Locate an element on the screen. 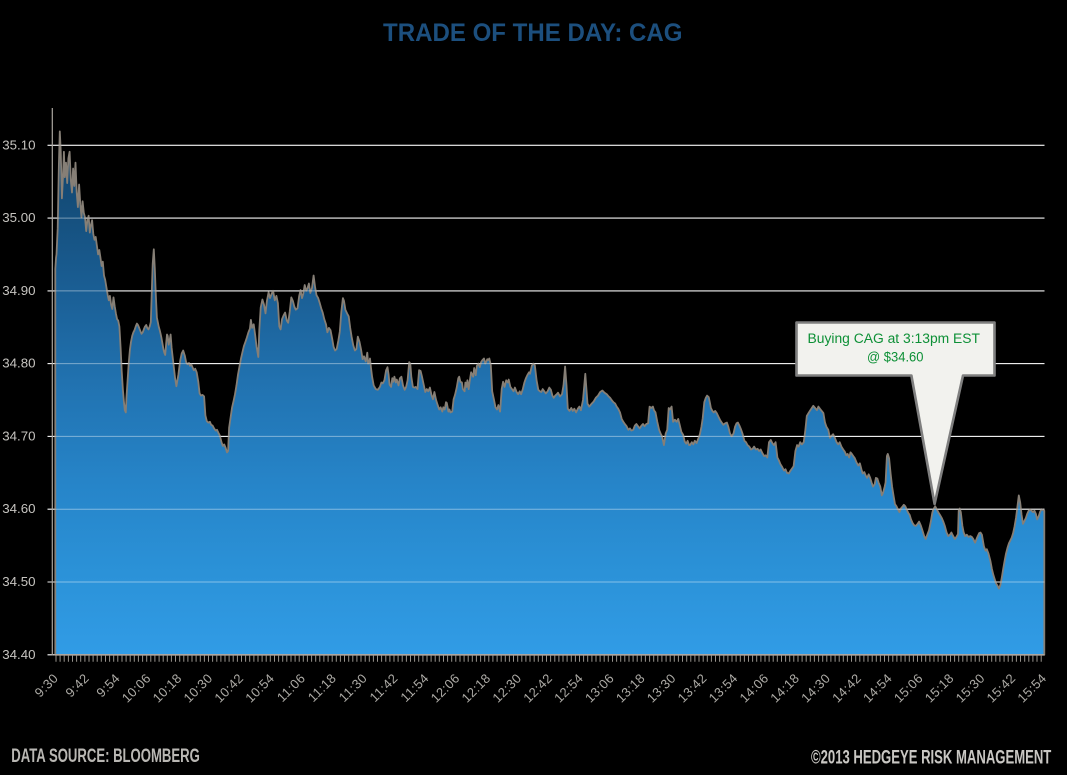 Image resolution: width=1067 pixels, height=775 pixels. svg-text: ©2013 HEDGEYE RISK MANAGEMENT is located at coordinates (931, 757).